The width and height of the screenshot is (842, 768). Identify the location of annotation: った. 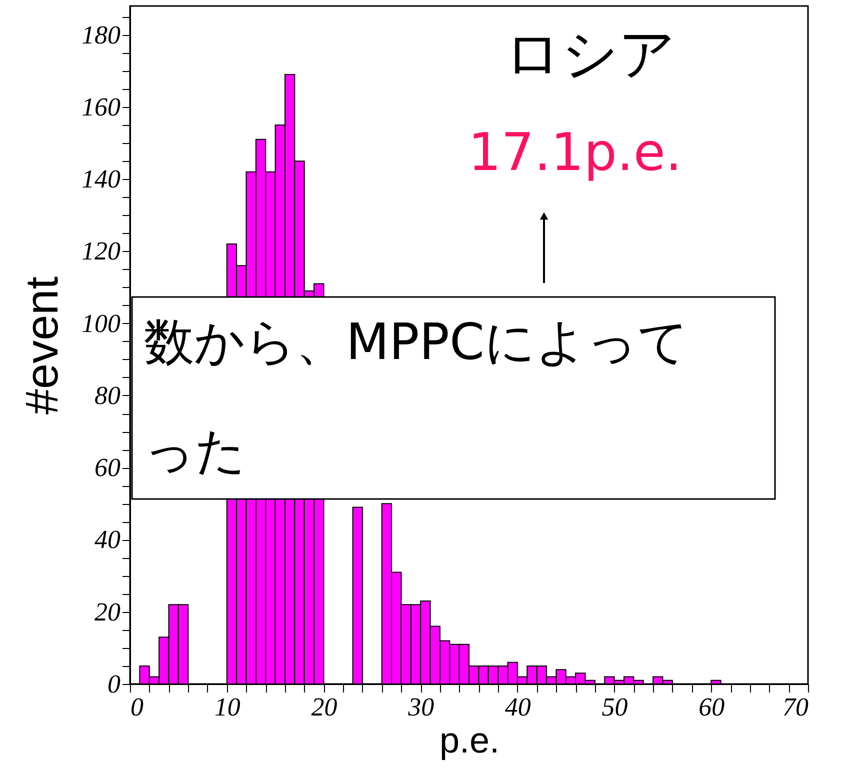
(195, 451).